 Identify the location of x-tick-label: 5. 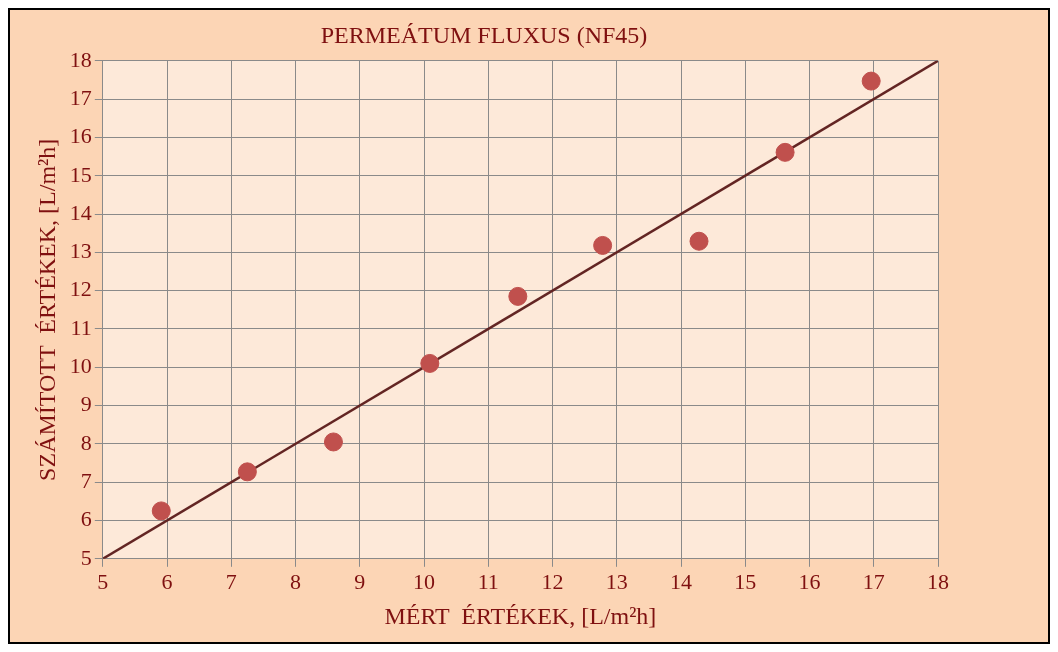
(103, 581).